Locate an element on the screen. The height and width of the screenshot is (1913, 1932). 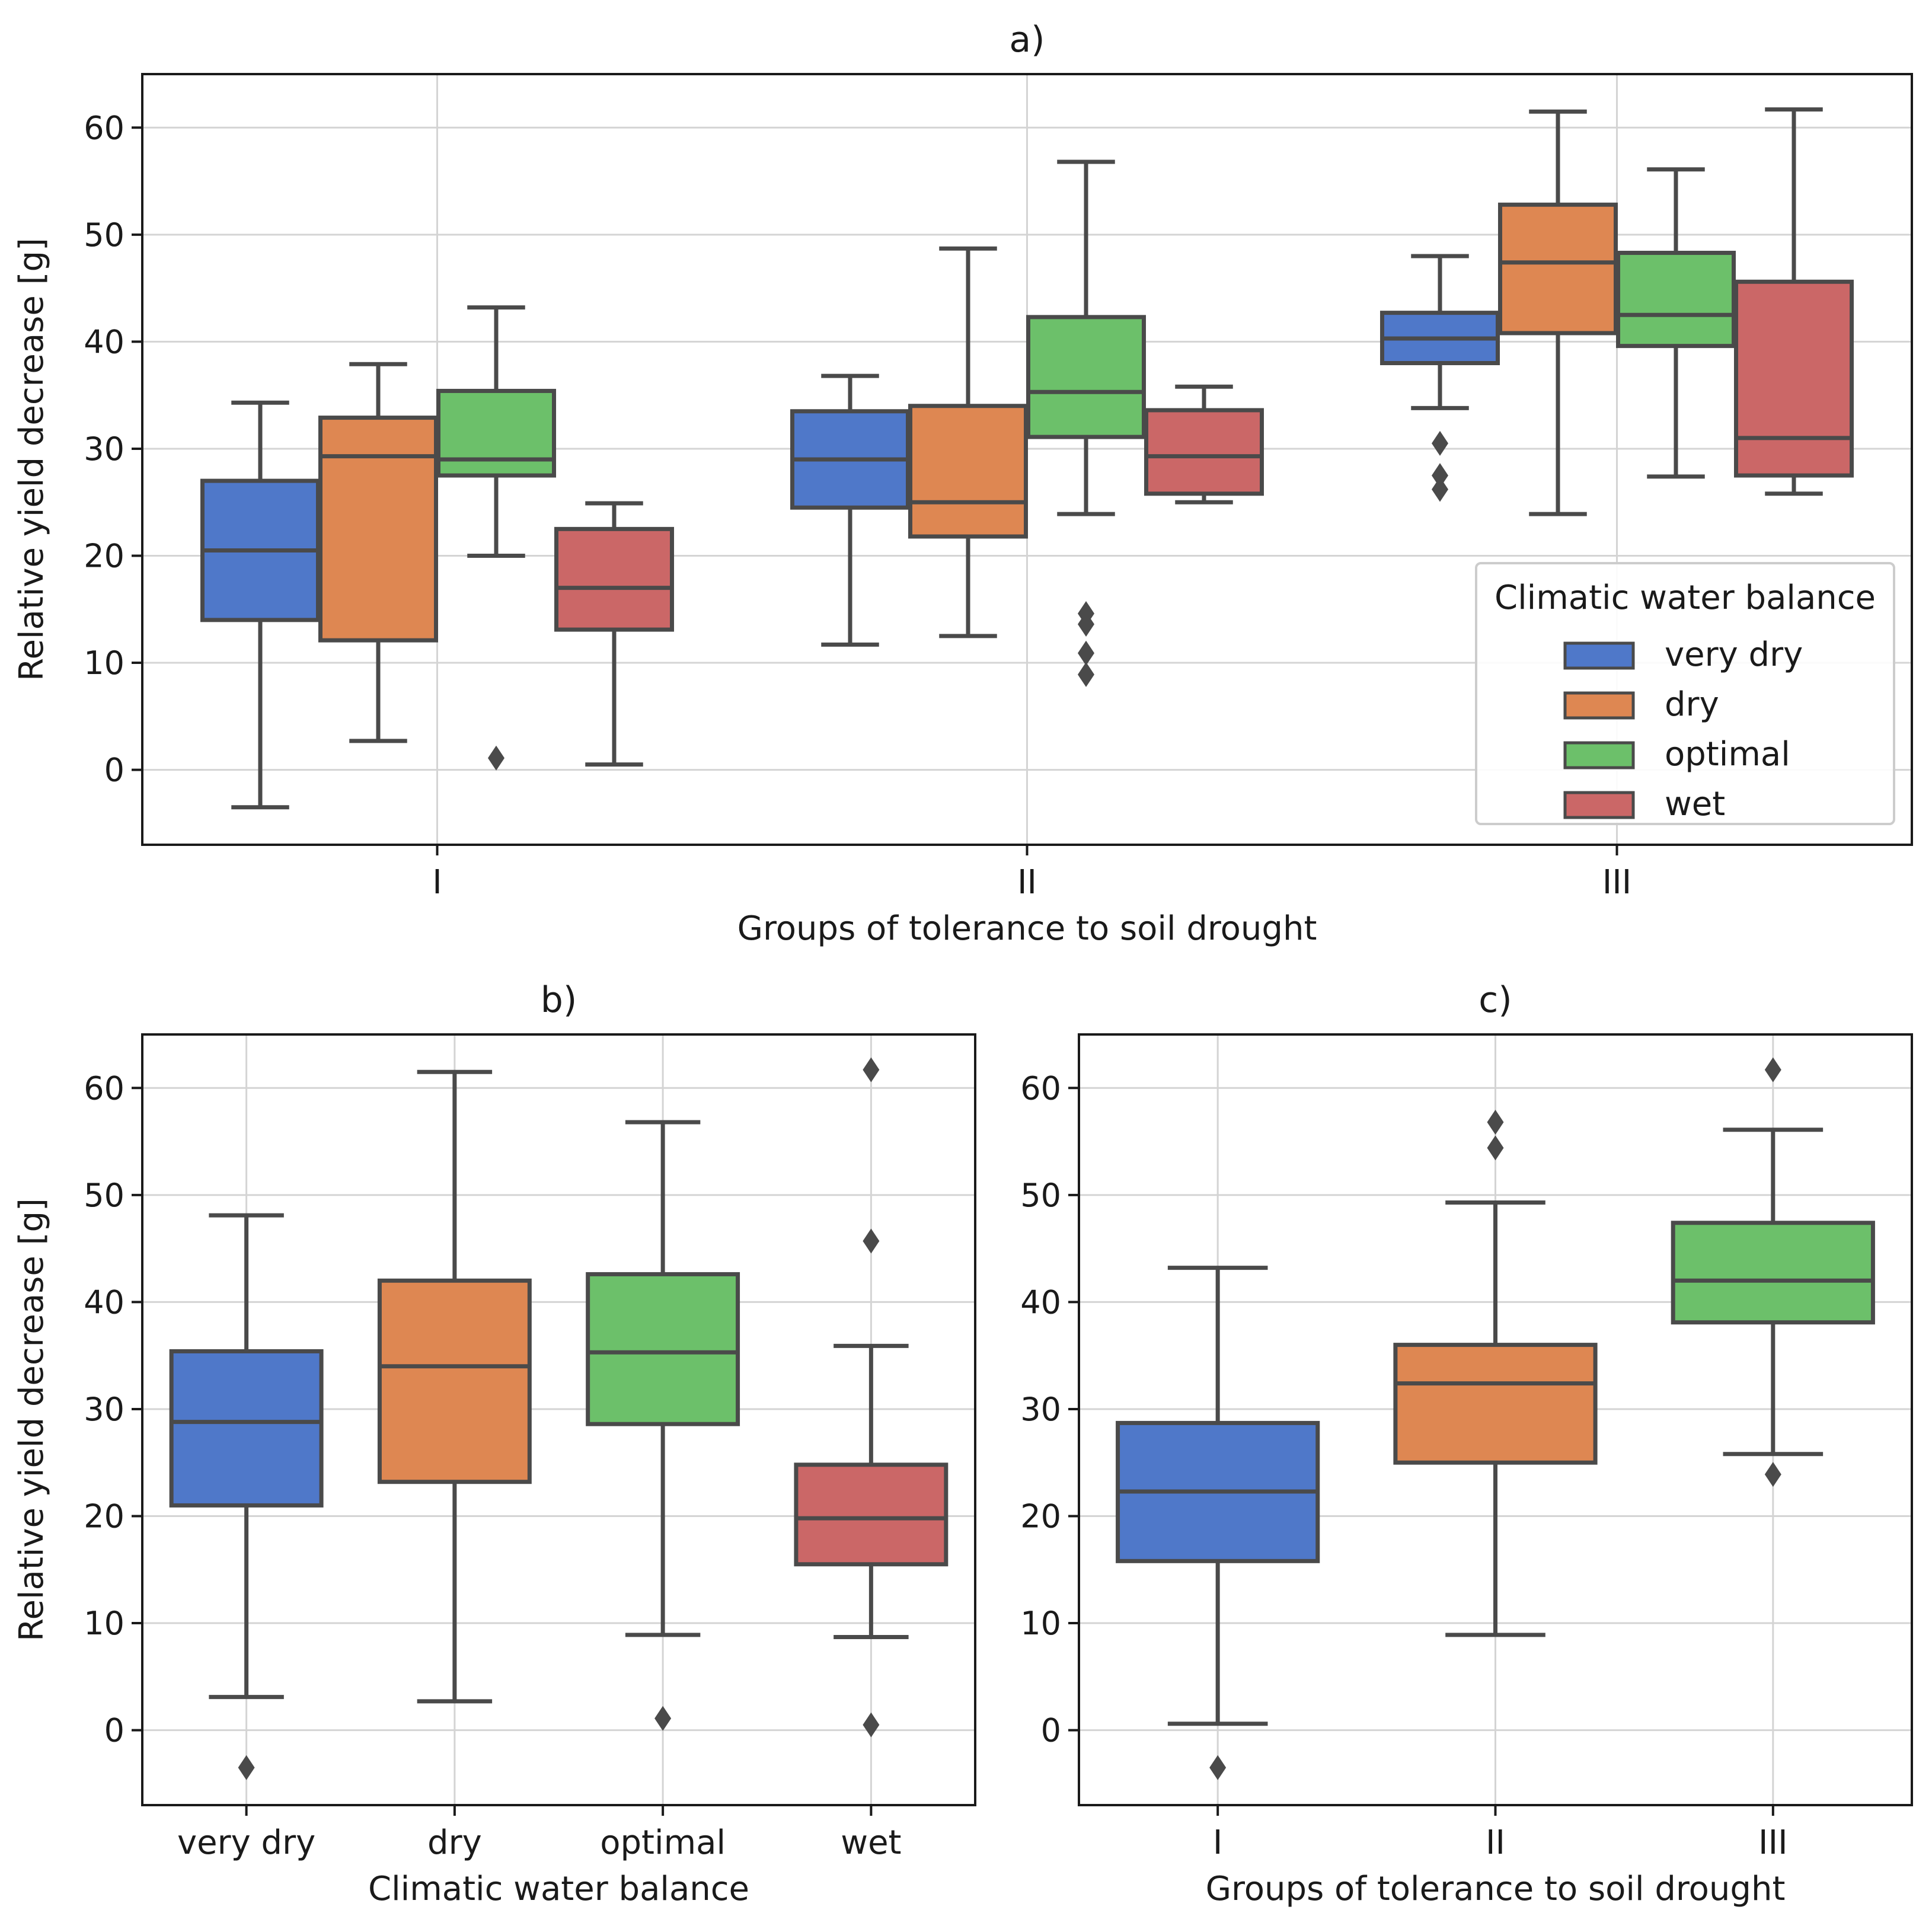
boxplot-dry is located at coordinates (454, 1386).